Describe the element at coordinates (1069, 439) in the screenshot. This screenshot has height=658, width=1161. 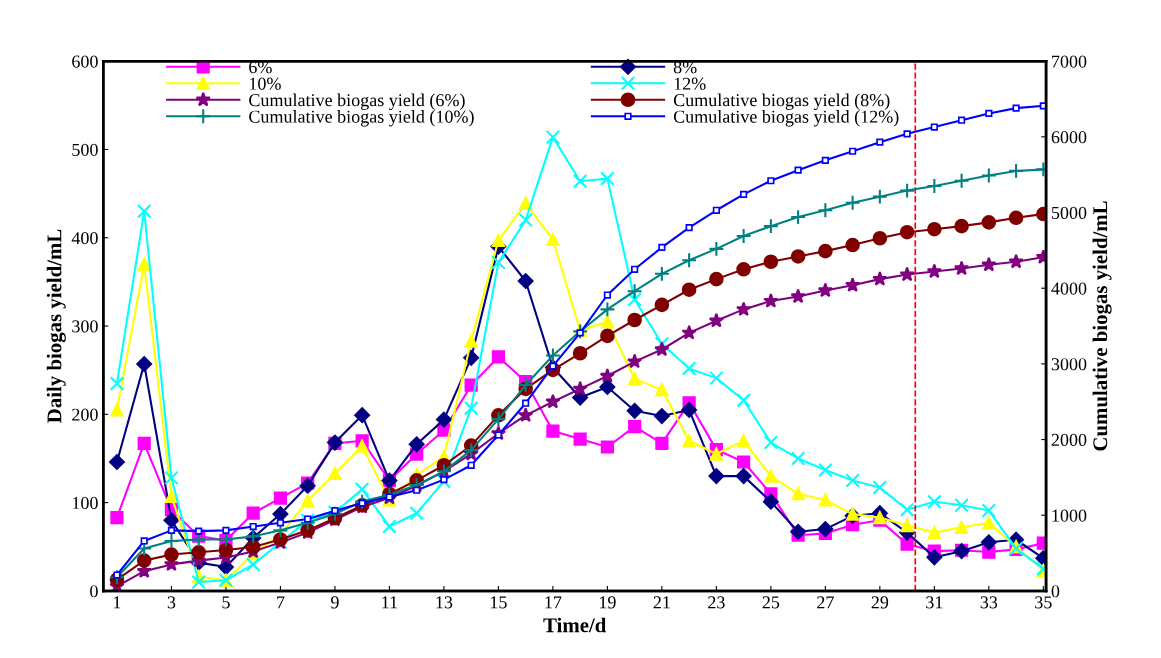
I see `y2-tick-label: 2000` at that location.